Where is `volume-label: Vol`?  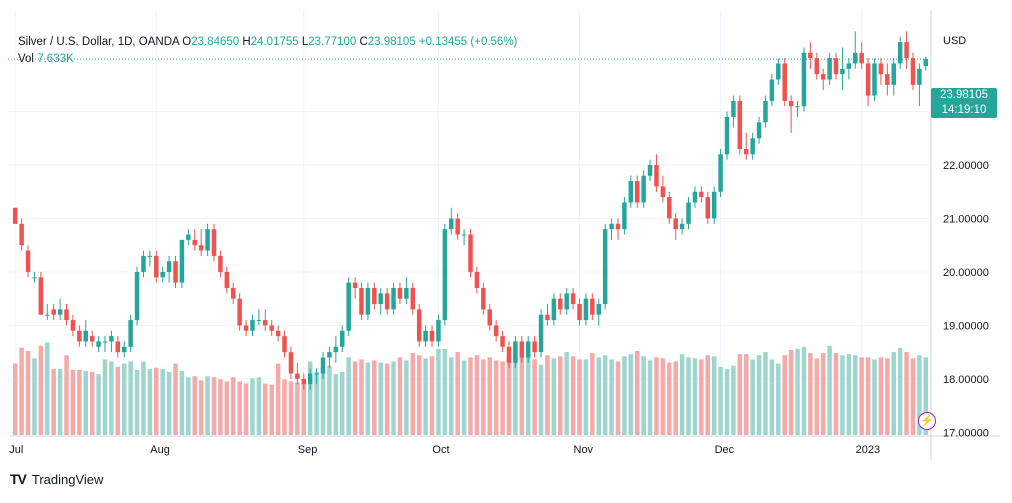 volume-label: Vol is located at coordinates (26, 59).